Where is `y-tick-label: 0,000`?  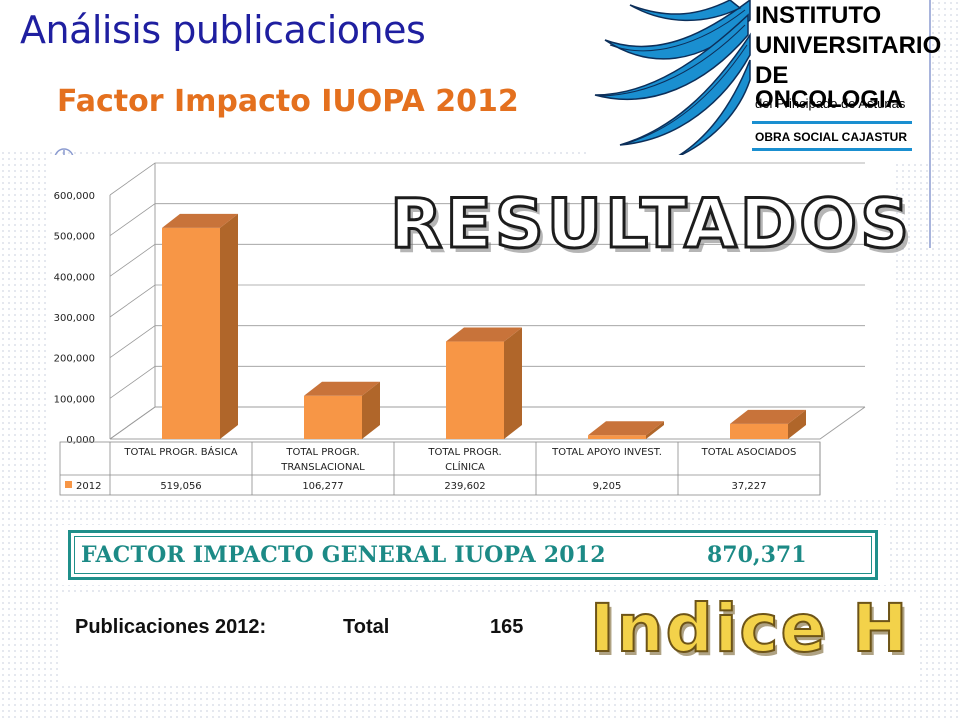
y-tick-label: 0,000 is located at coordinates (80, 440).